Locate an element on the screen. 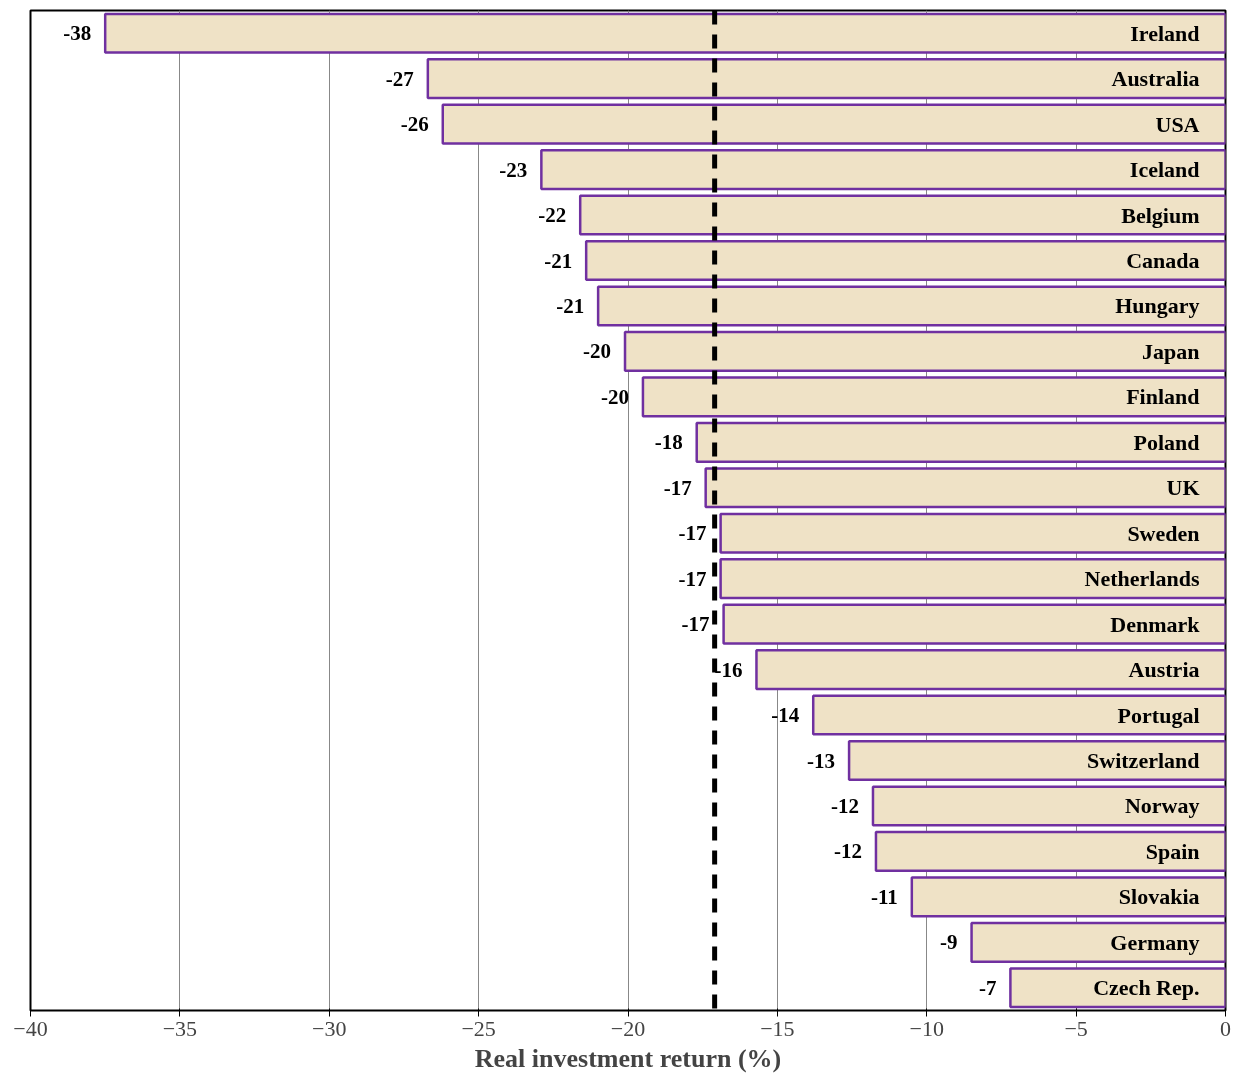 The height and width of the screenshot is (1082, 1248). data-label: -22 is located at coordinates (552, 215).